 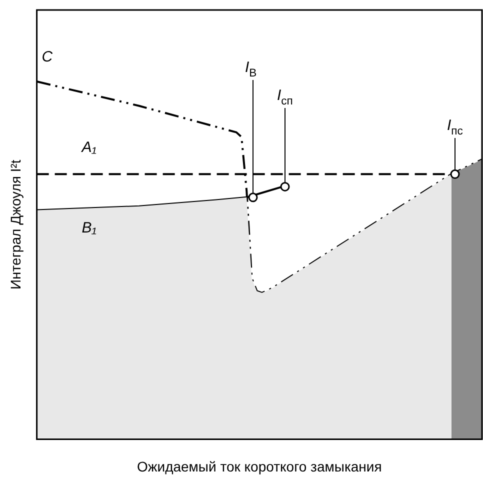 What do you see at coordinates (259, 466) in the screenshot?
I see `x-axis-title: Ожидаемый ток короткого замыкания` at bounding box center [259, 466].